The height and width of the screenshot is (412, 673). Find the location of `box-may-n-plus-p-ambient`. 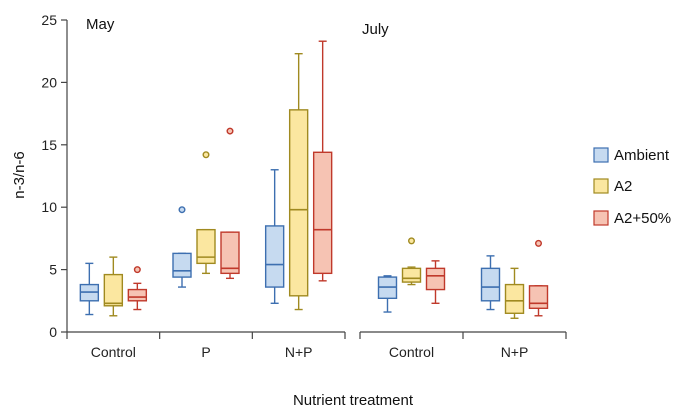

box-may-n-plus-p-ambient is located at coordinates (274, 236).